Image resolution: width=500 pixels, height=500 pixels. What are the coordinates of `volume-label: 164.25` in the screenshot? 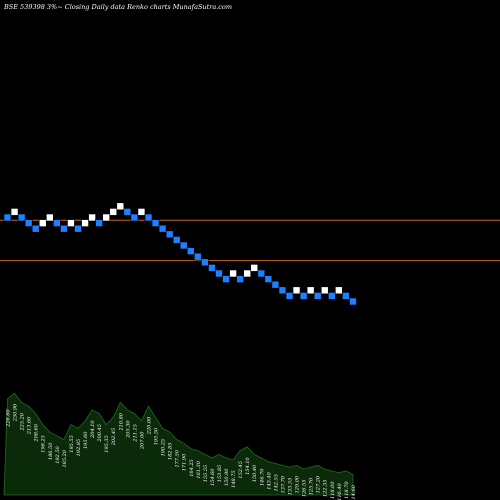 It's located at (192, 468).